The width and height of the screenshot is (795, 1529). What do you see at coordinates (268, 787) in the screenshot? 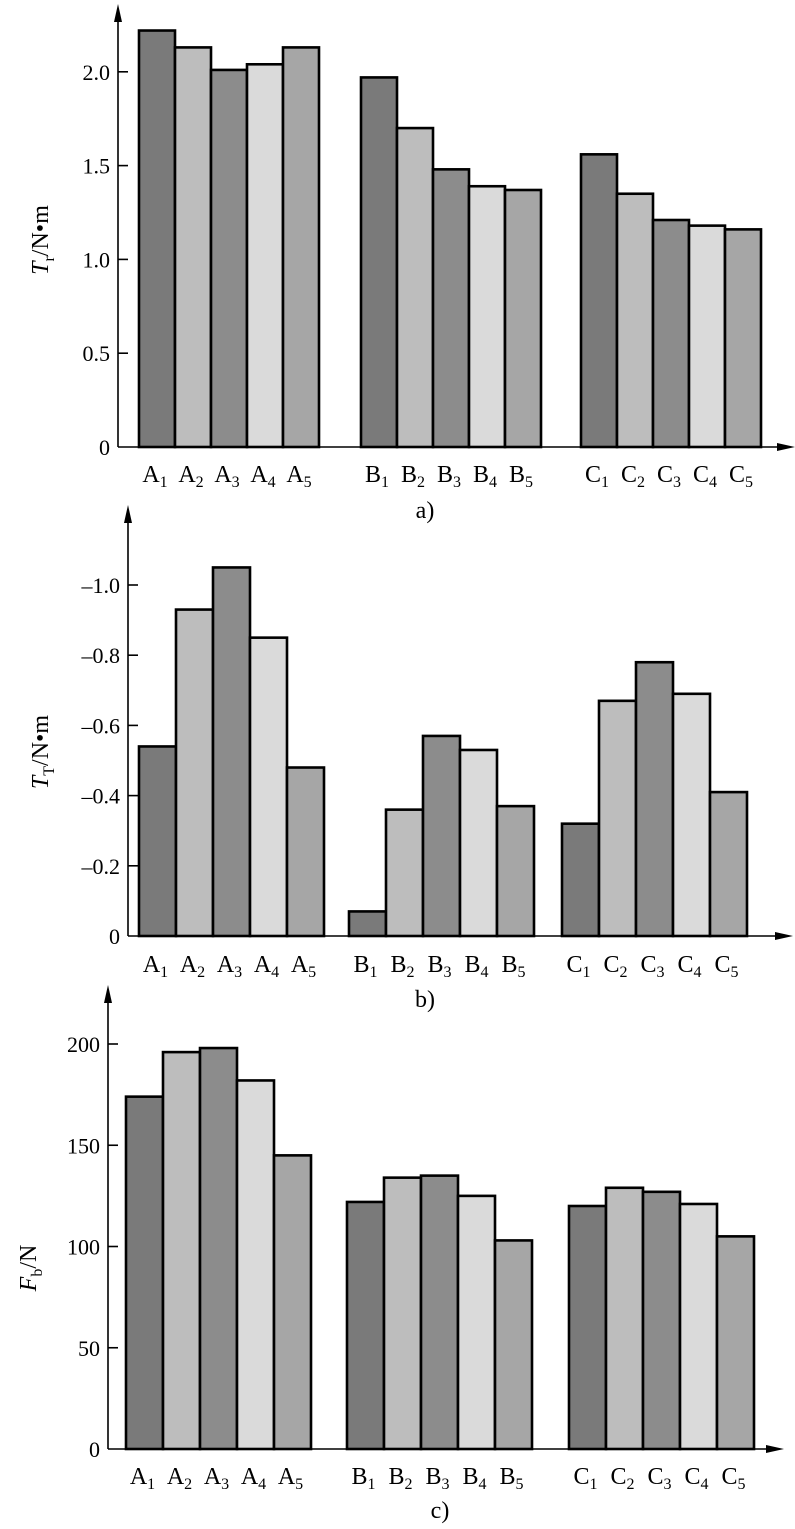
I see `bar-a4` at bounding box center [268, 787].